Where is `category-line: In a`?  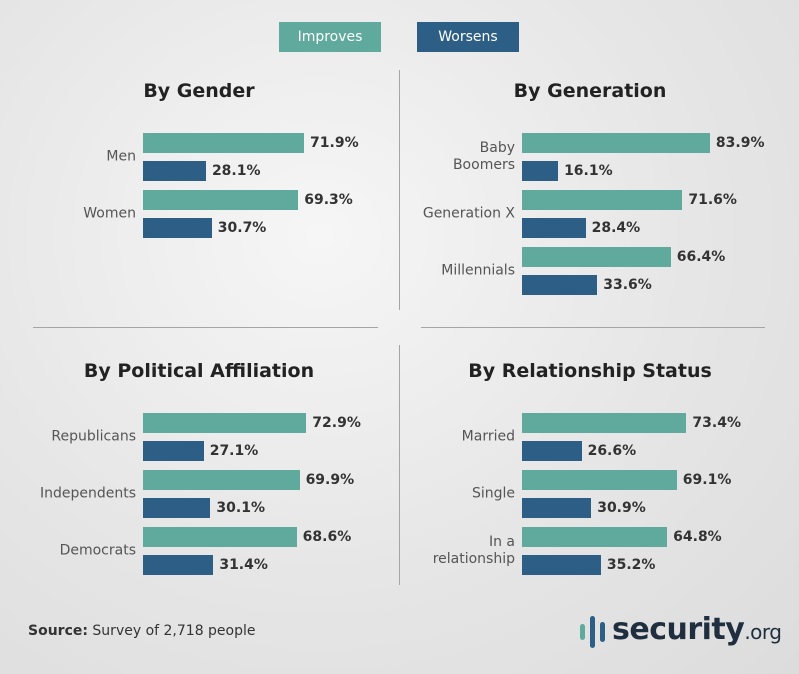 category-line: In a is located at coordinates (501, 542).